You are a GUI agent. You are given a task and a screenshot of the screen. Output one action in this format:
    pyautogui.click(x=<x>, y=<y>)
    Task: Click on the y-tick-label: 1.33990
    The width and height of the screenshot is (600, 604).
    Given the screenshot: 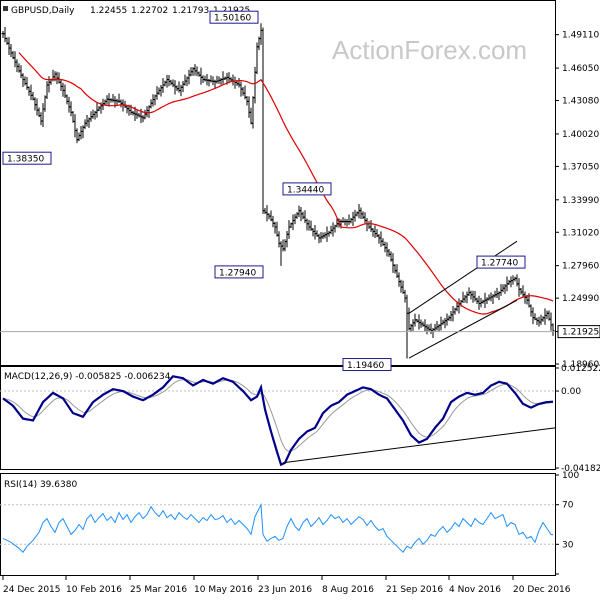 What is the action you would take?
    pyautogui.click(x=580, y=201)
    